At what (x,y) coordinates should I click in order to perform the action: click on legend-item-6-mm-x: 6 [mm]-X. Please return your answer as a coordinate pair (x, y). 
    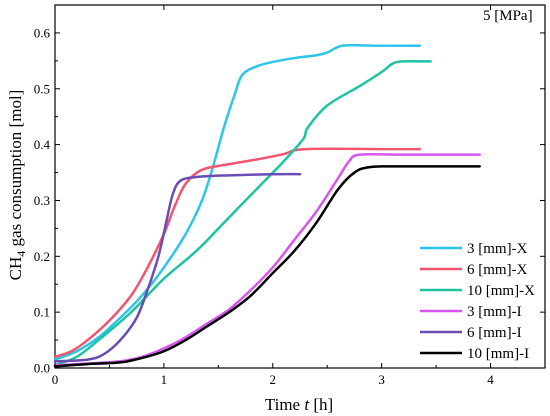
    Looking at the image, I should click on (474, 270).